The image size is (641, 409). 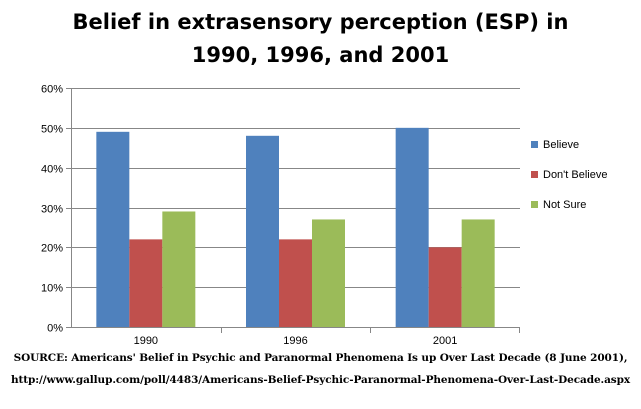 I want to click on legend-label: Not Sure, so click(x=564, y=205).